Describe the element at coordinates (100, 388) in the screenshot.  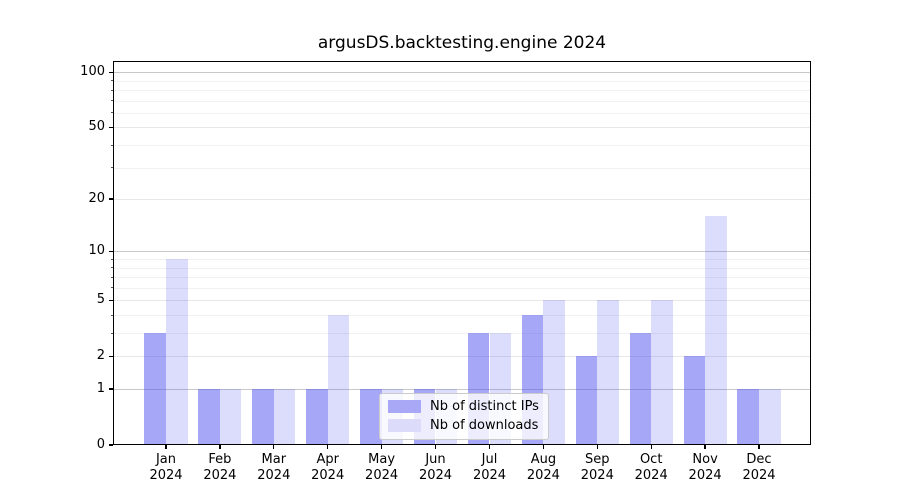
I see `y-tick-label: 1` at that location.